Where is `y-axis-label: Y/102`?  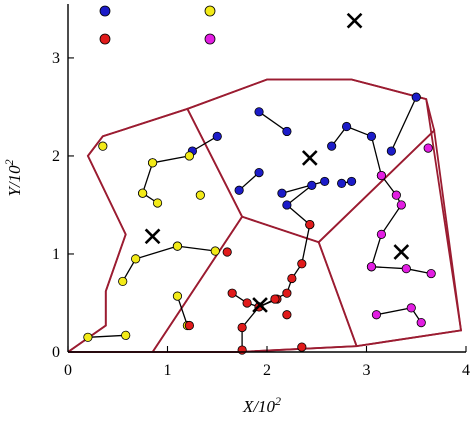
y-axis-label: Y/102 is located at coordinates (13, 177).